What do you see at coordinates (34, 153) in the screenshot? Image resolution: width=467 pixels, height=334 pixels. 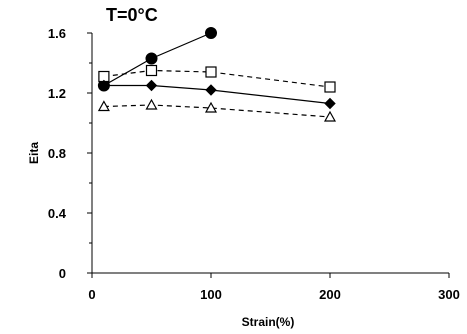 I see `y-axis-label: Eita` at bounding box center [34, 153].